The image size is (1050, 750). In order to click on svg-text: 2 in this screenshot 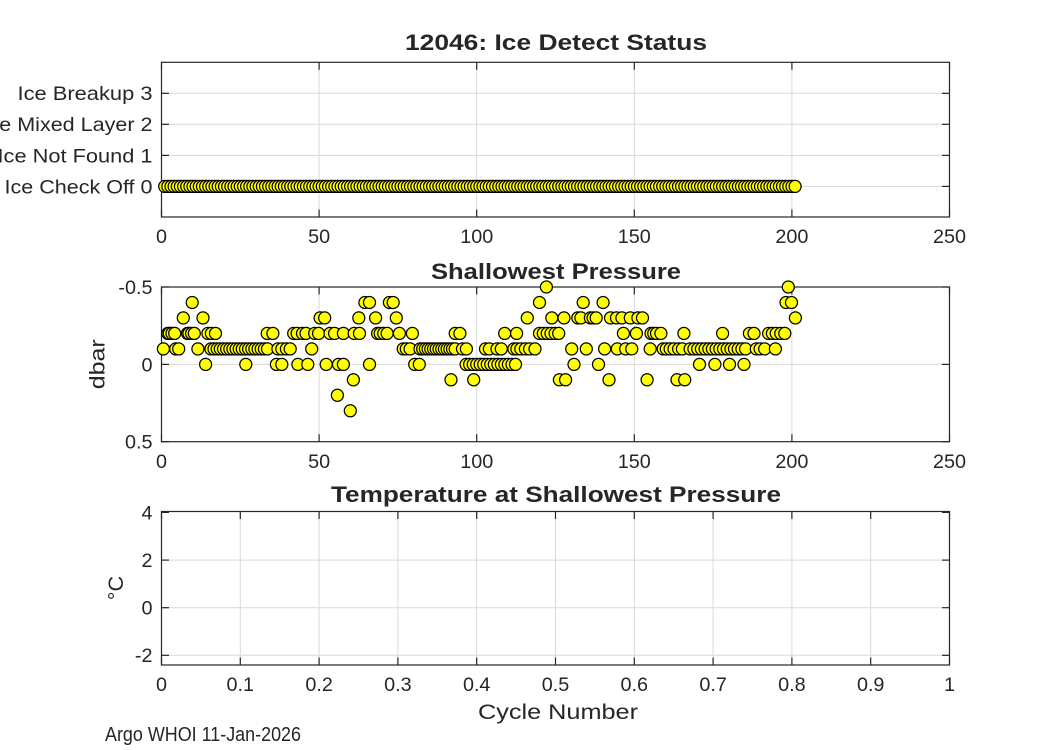, I will do `click(146, 561)`.